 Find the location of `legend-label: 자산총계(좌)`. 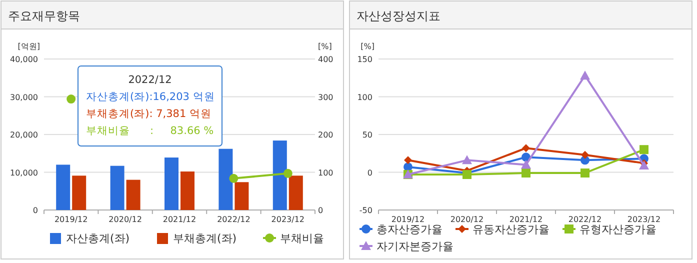

legend-label: 자산총계(좌) is located at coordinates (98, 238).